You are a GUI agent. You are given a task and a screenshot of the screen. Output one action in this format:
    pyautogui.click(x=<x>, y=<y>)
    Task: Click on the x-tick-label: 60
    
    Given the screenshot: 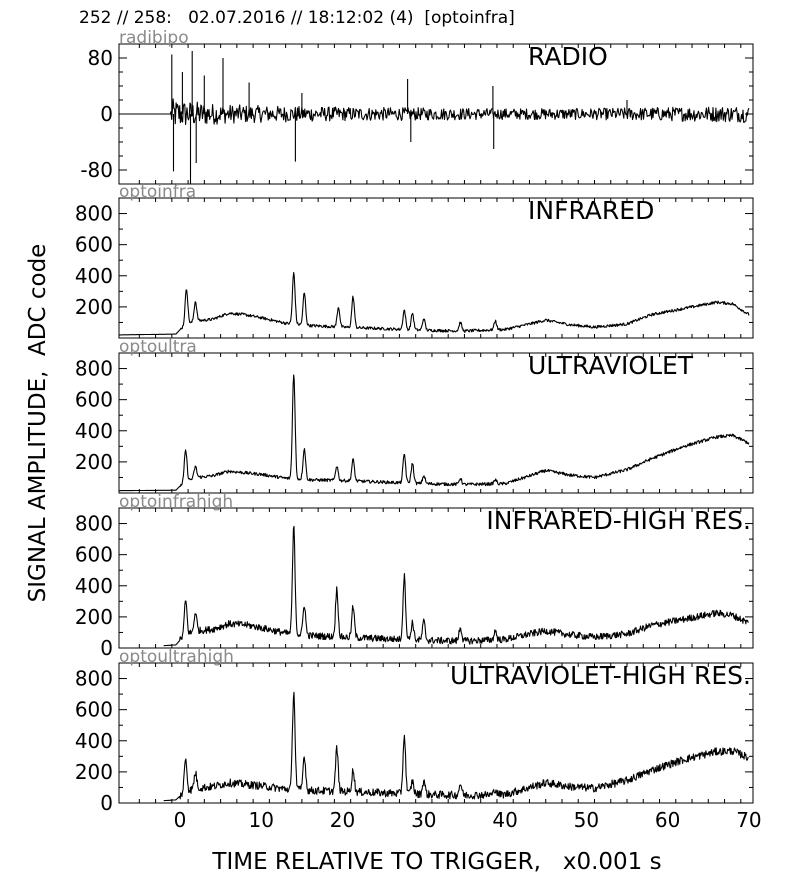 What is the action you would take?
    pyautogui.click(x=667, y=820)
    